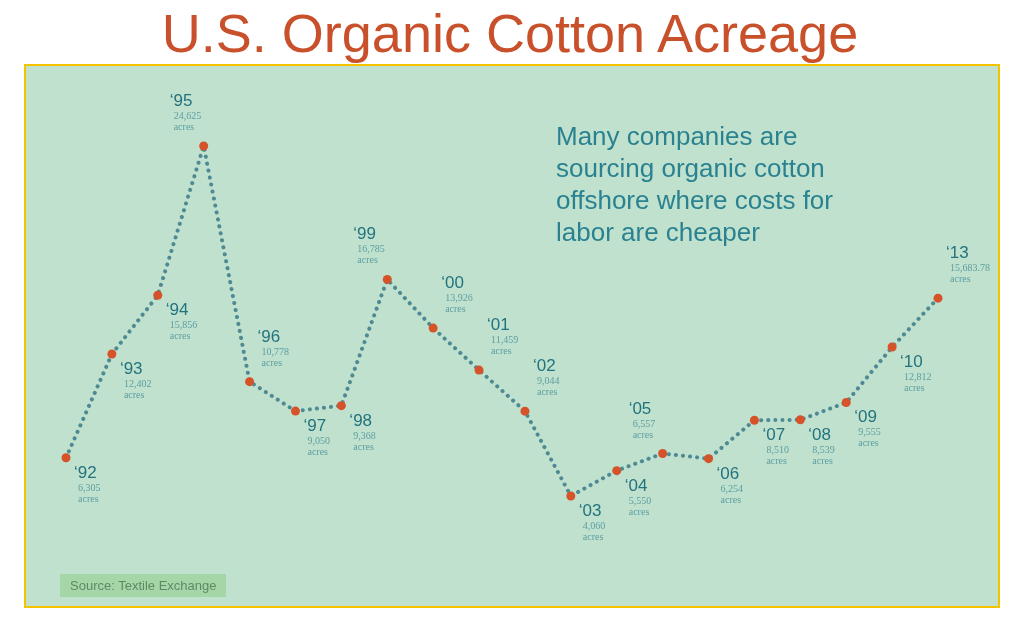 Image resolution: width=1020 pixels, height=628 pixels. I want to click on data-label: ‘99 16,785 acres, so click(369, 245).